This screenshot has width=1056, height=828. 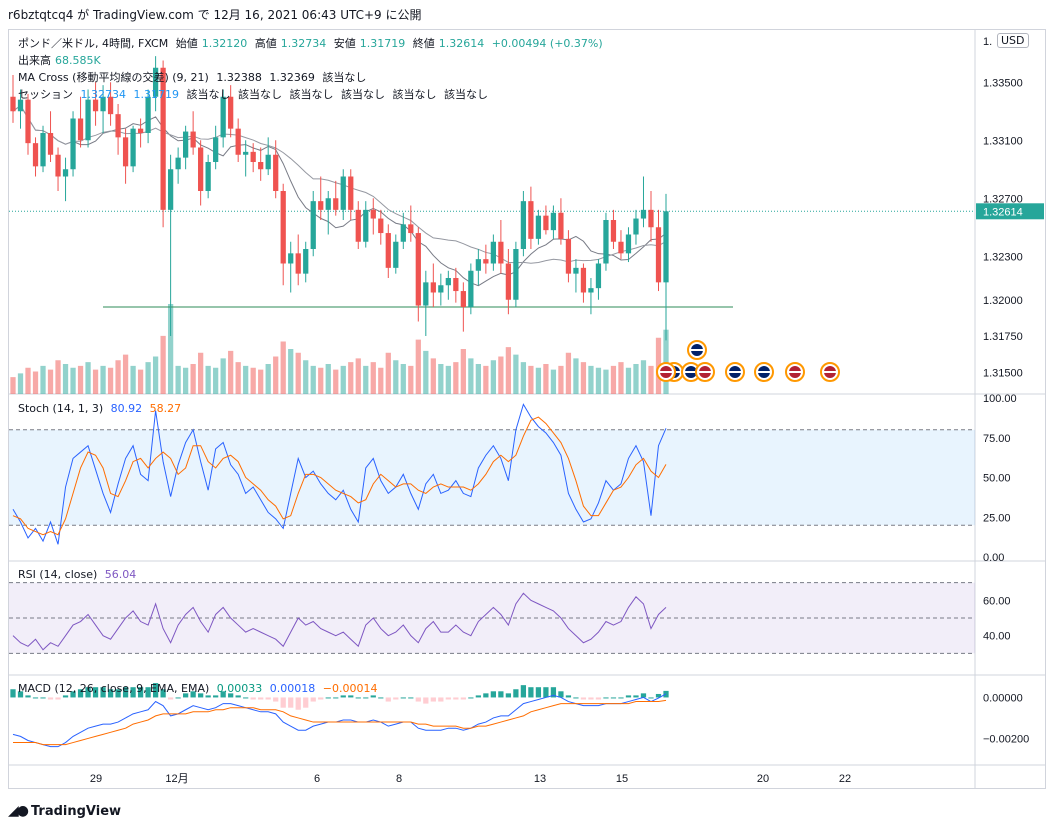 I want to click on stoch-legend: Stoch (14, 1, 3) 80.92 58.27, so click(x=101, y=408).